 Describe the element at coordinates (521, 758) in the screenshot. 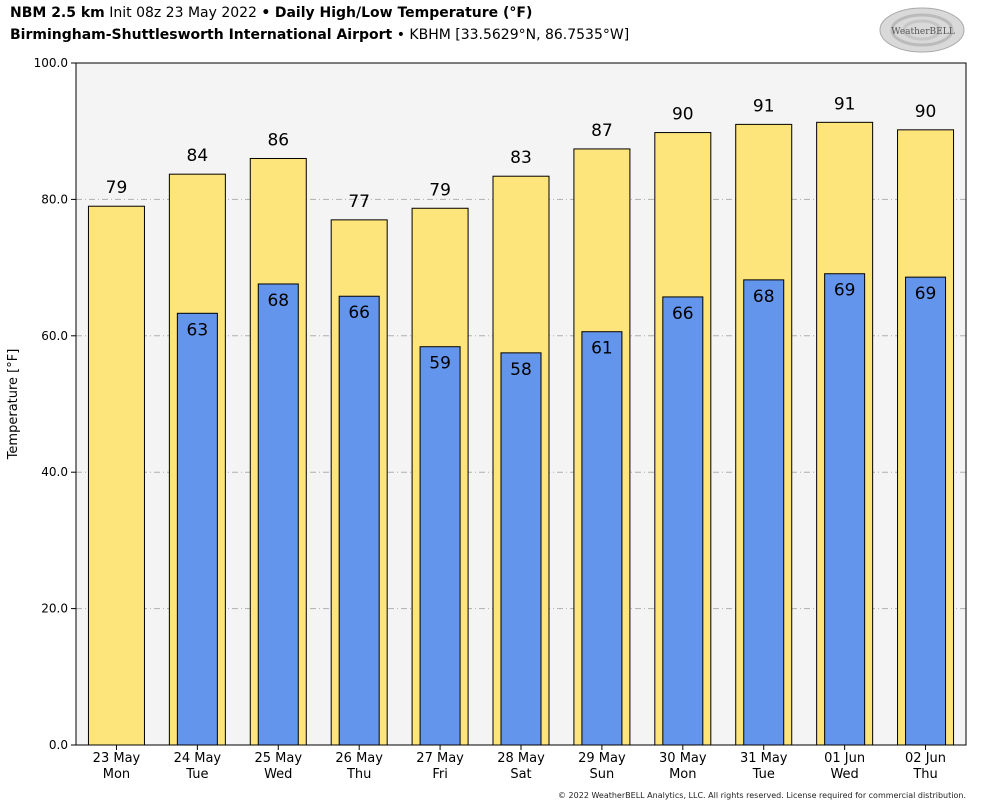

I see `x-tick-label-date: 28 May` at that location.